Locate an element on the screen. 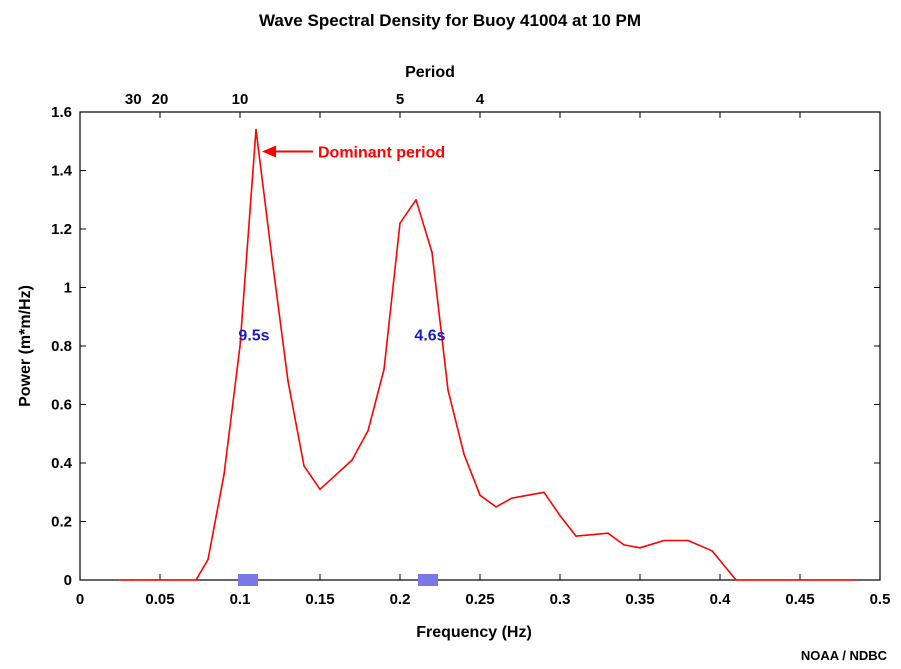  annotation-period-label: 4.6s is located at coordinates (429, 335).